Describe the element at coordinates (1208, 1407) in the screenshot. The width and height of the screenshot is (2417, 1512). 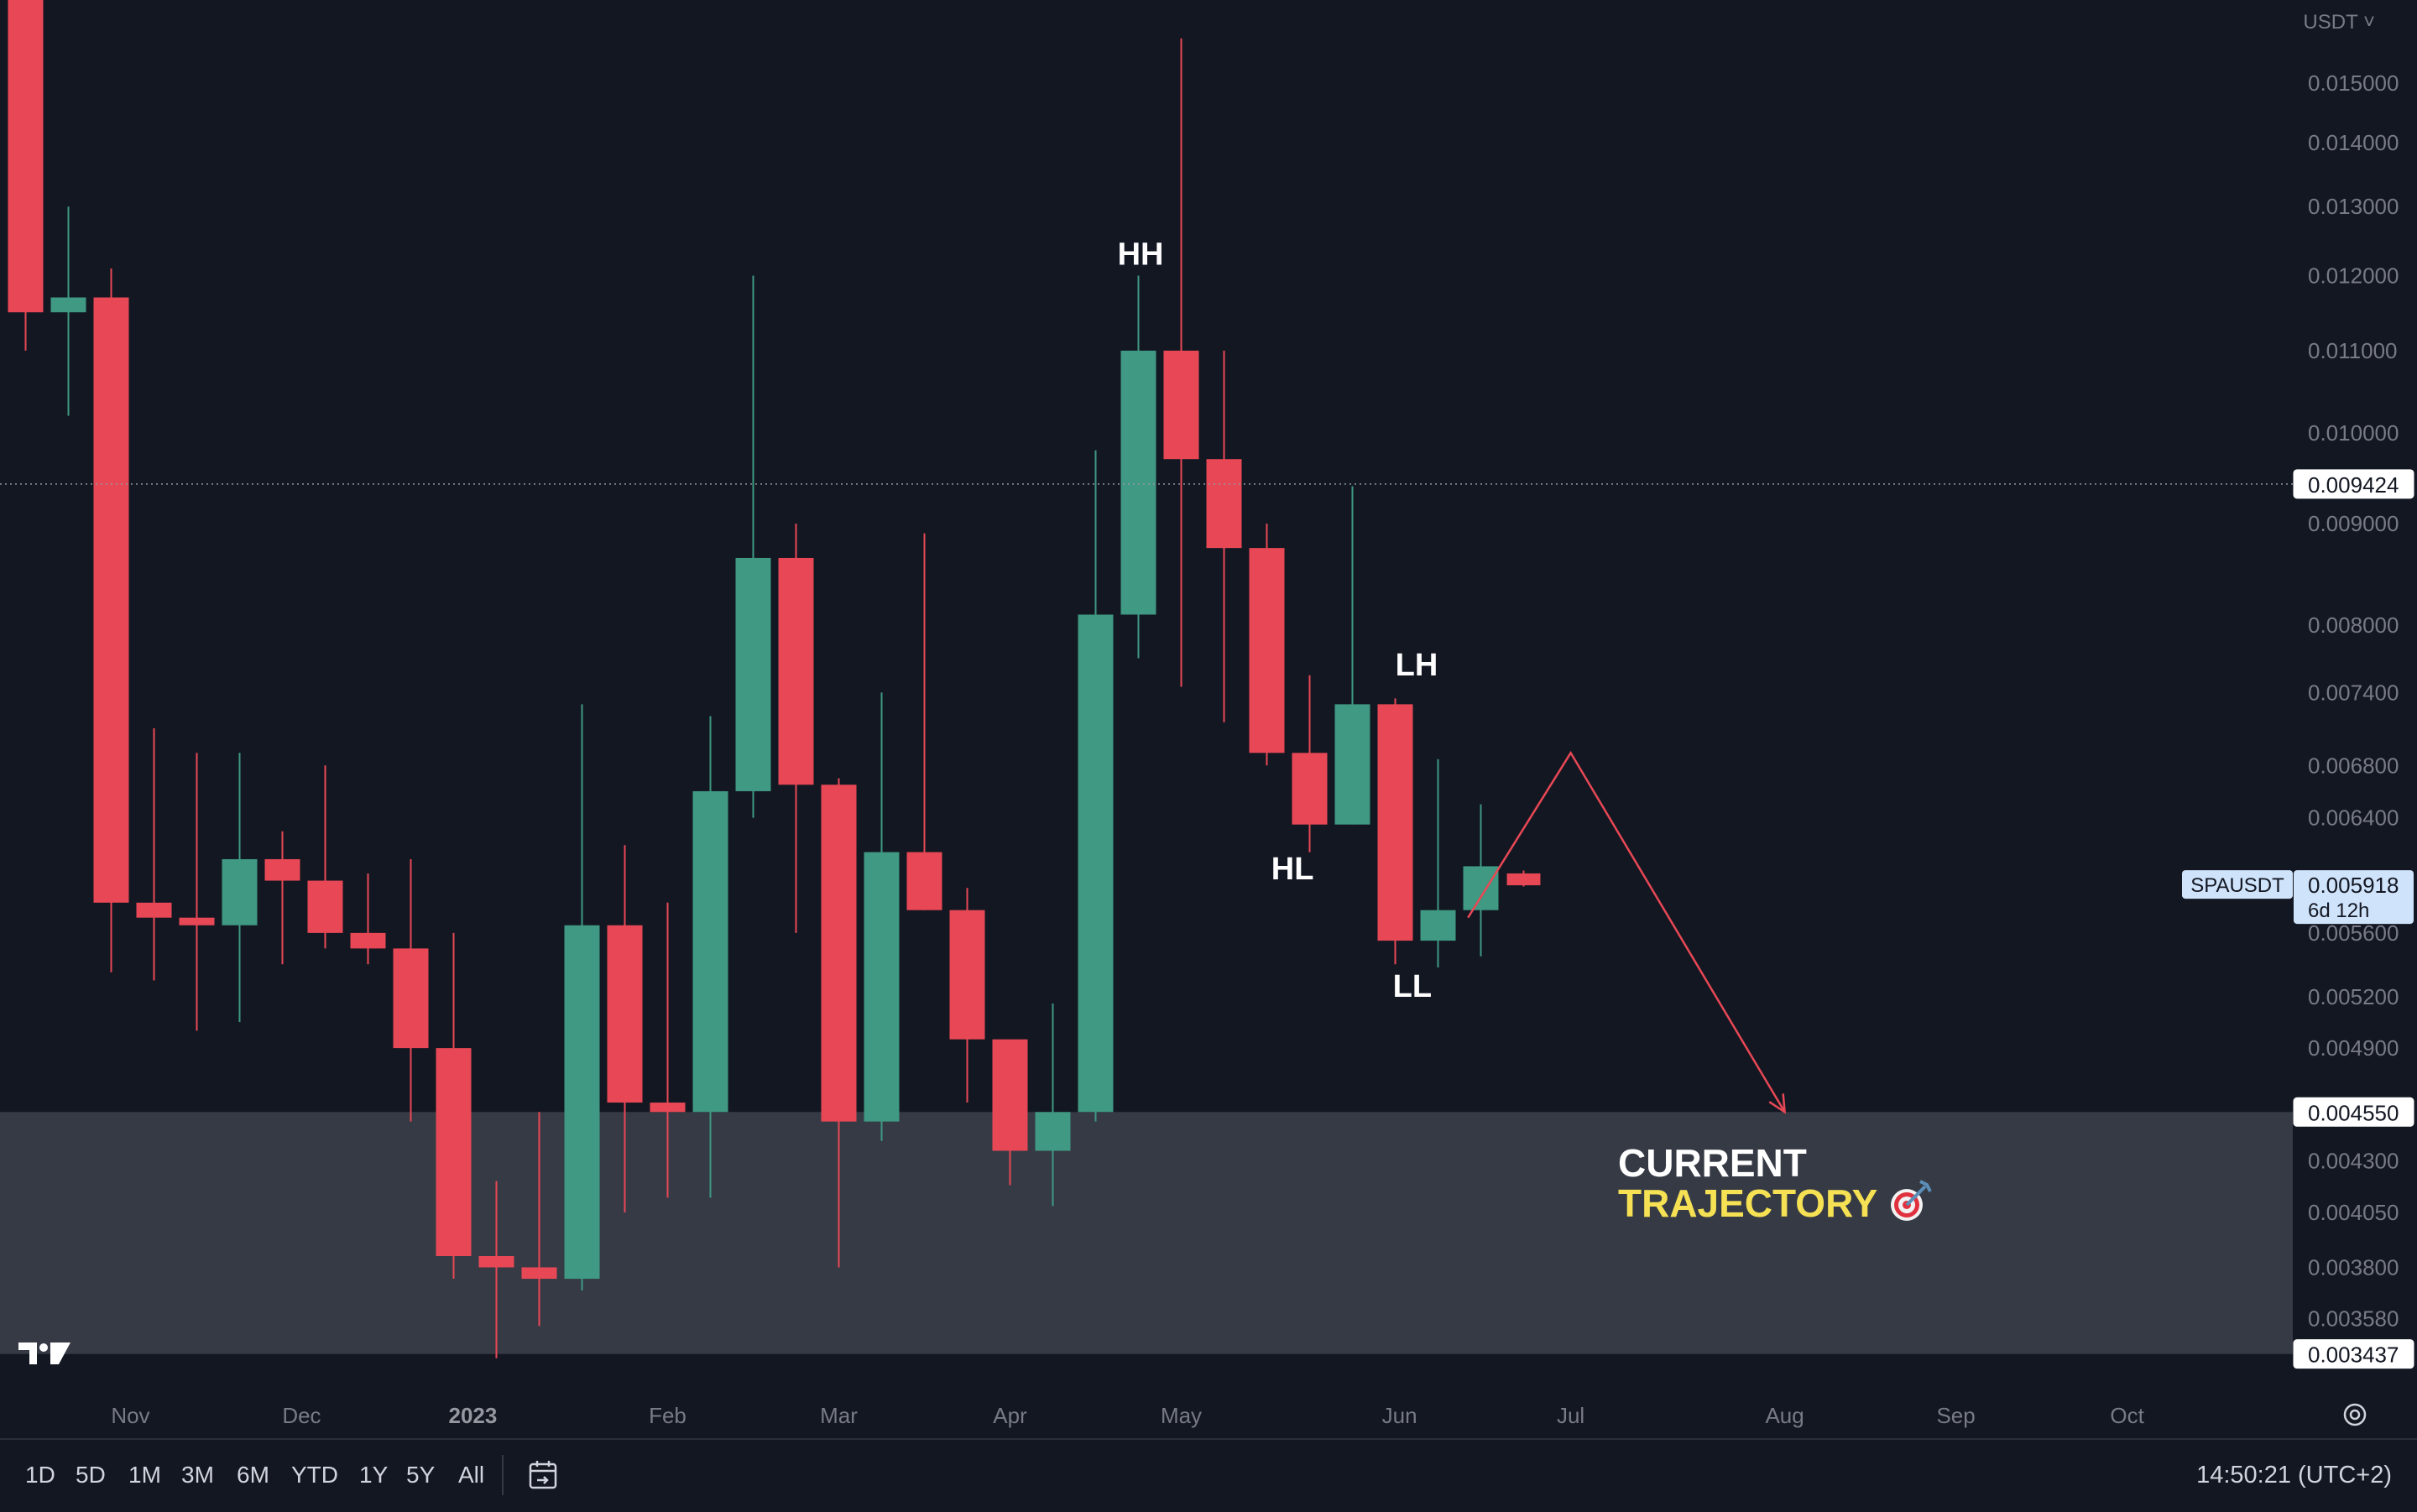
I see `time-axis-bg` at that location.